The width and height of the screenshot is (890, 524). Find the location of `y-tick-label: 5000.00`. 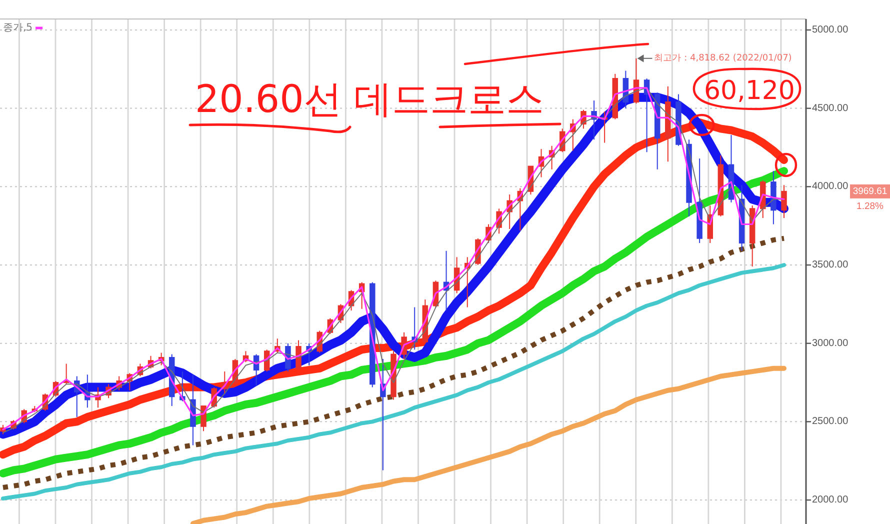

y-tick-label: 5000.00 is located at coordinates (830, 30).